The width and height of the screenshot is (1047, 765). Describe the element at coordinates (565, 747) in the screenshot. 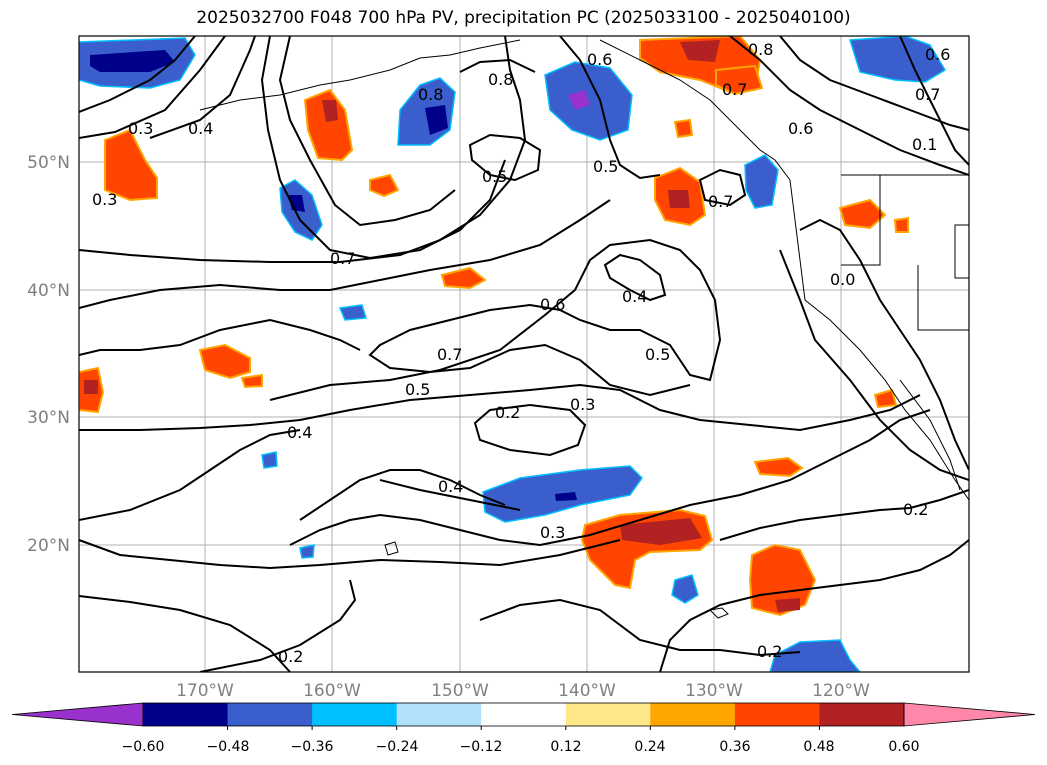

I see `colorbar-tick-label: 0.12` at that location.